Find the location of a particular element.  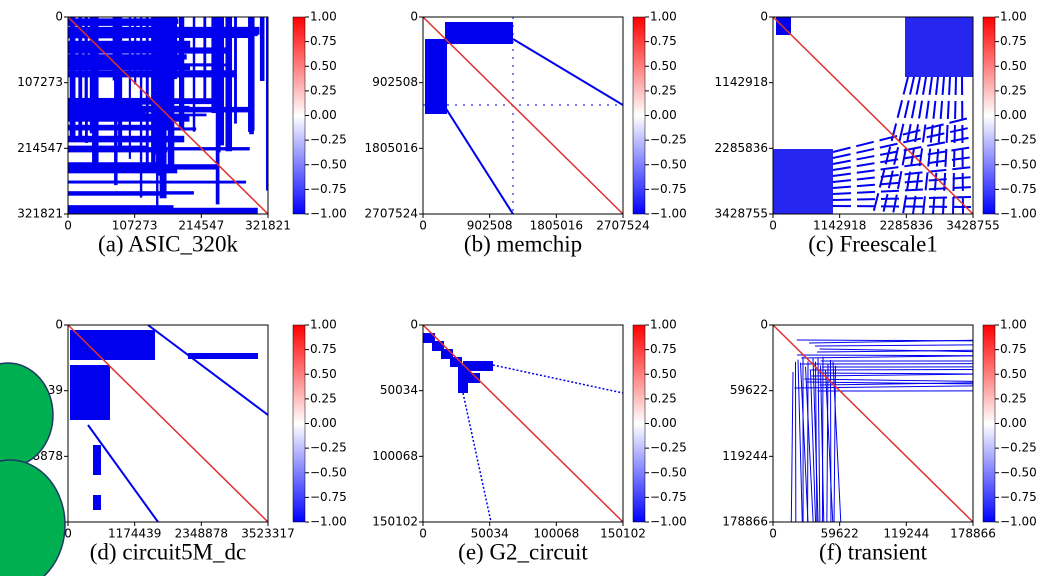

y-tick-label: 50034 is located at coordinates (399, 390).